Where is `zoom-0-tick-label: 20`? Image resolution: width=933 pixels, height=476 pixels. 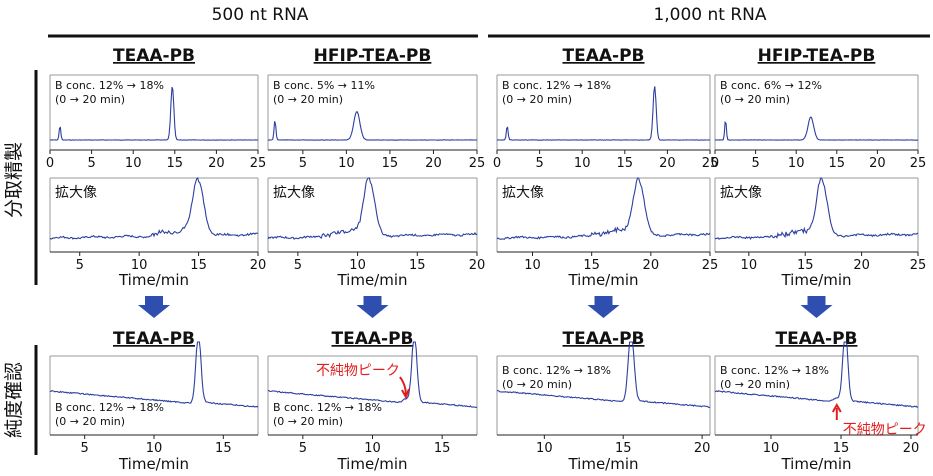 zoom-0-tick-label: 20 is located at coordinates (258, 265).